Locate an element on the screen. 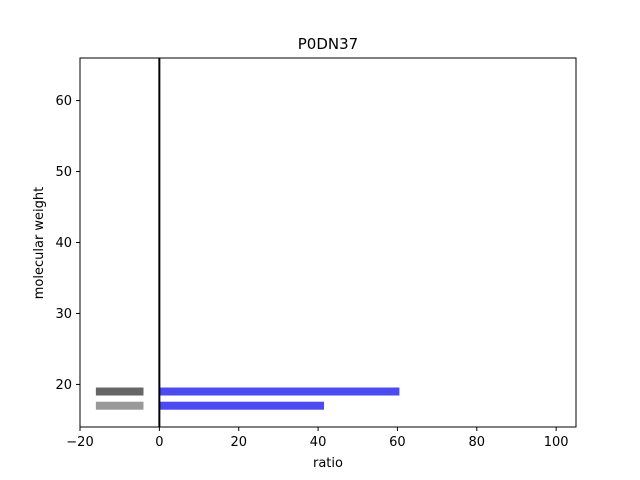 The width and height of the screenshot is (640, 480). x-tick-label: 100 is located at coordinates (556, 442).